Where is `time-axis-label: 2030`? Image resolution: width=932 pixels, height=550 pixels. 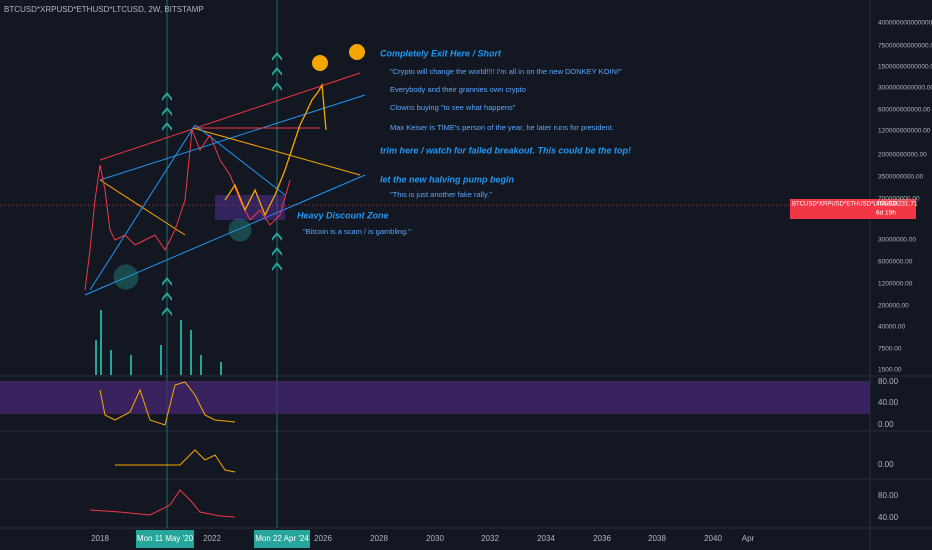 time-axis-label: 2030 is located at coordinates (435, 538).